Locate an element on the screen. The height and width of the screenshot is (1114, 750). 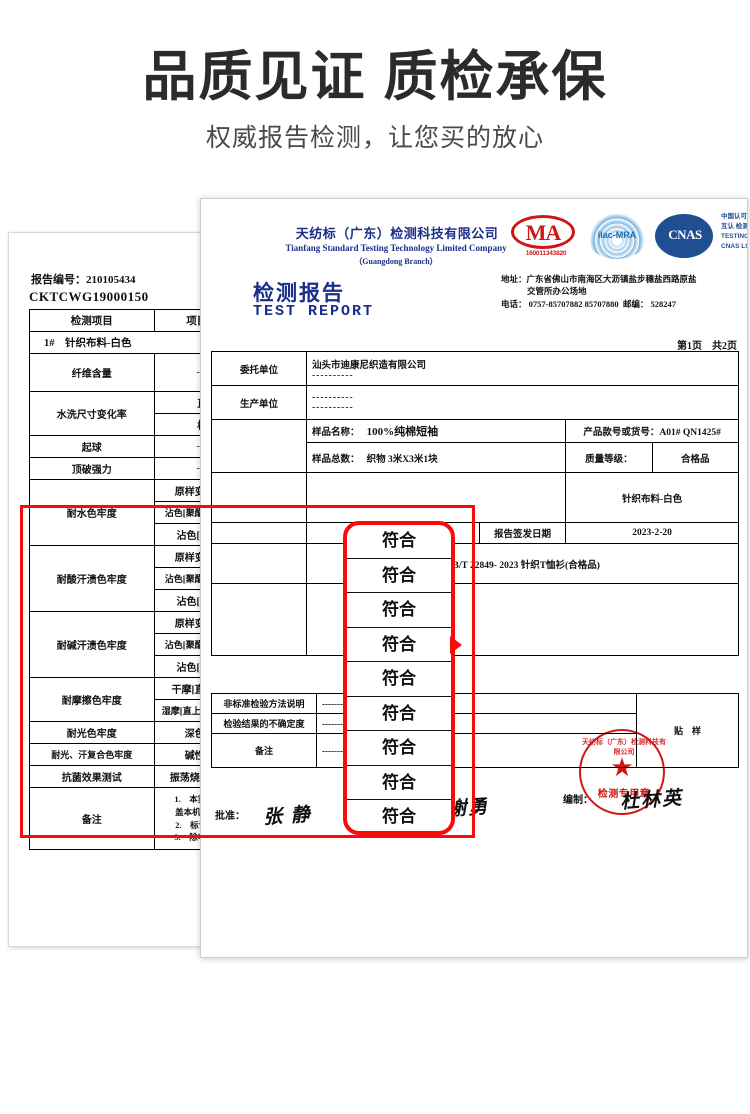
sample-name-cell: 样品名称： 100%纯棉短袖 is located at coordinates (436, 431).